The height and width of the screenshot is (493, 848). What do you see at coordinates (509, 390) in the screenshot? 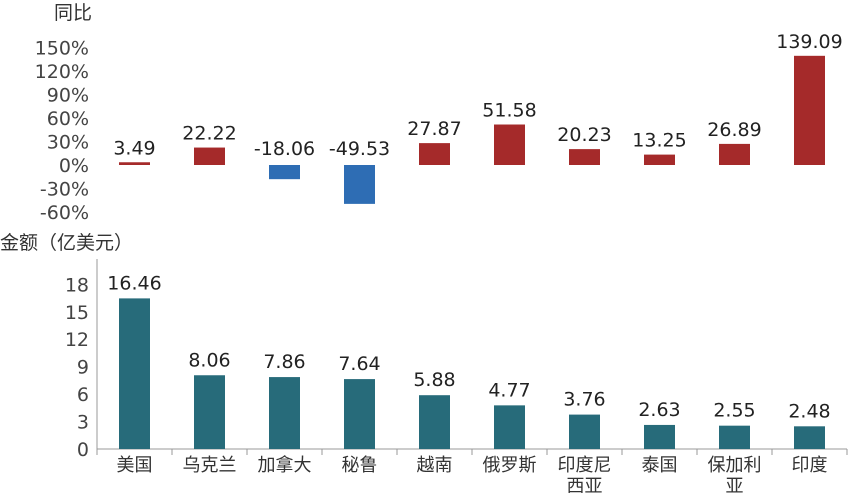
I see `amount-value-label: 4.77` at bounding box center [509, 390].